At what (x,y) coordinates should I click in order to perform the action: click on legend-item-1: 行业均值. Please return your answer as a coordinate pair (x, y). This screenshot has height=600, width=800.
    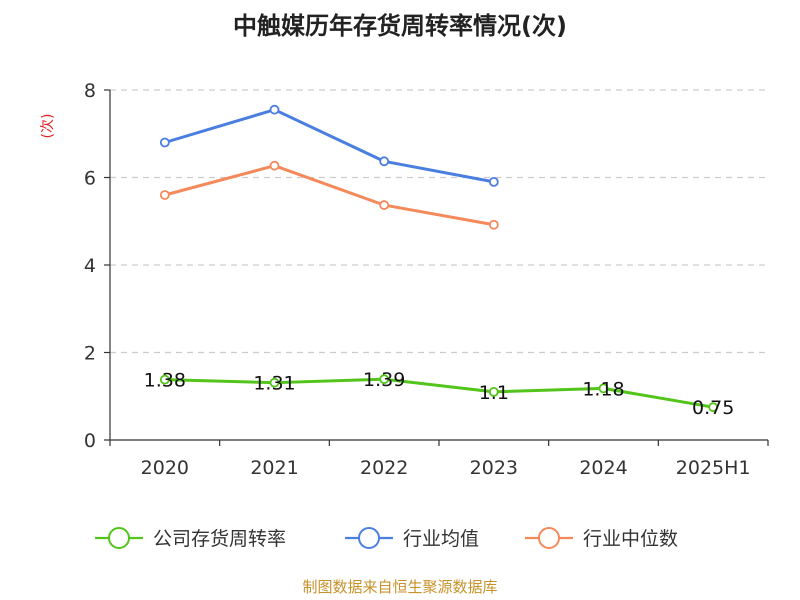
    Looking at the image, I should click on (412, 538).